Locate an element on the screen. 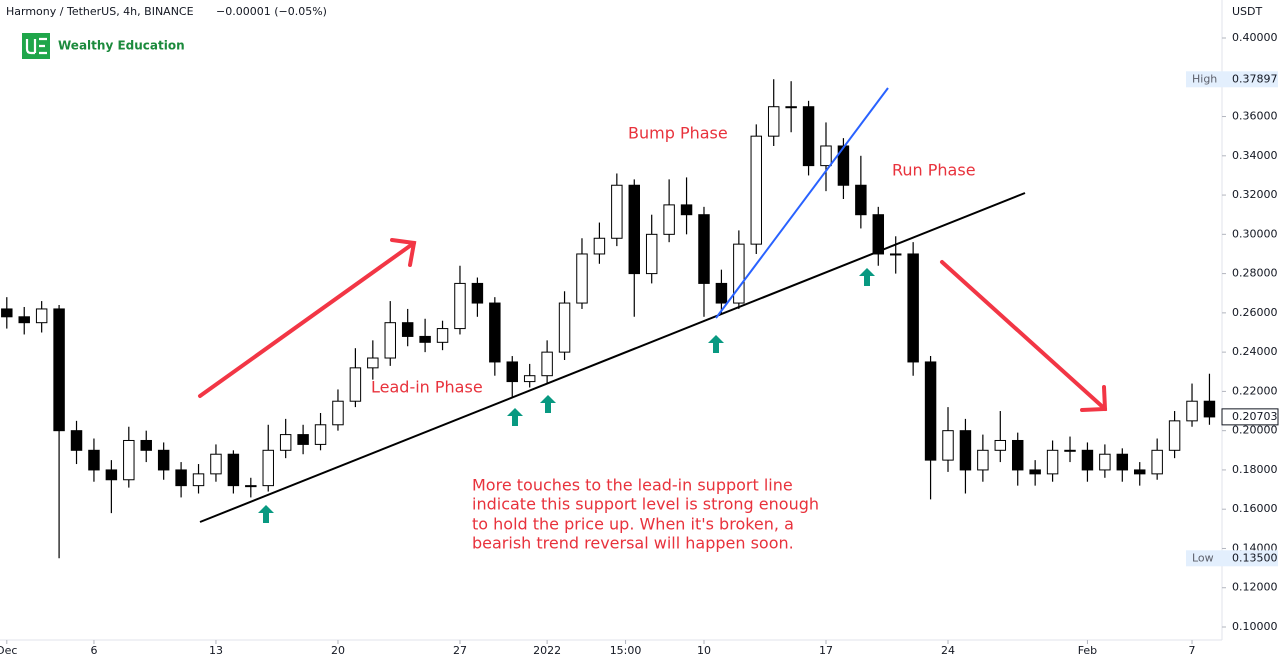 The image size is (1280, 662). y-tick-label: 0.12000 is located at coordinates (1255, 587).